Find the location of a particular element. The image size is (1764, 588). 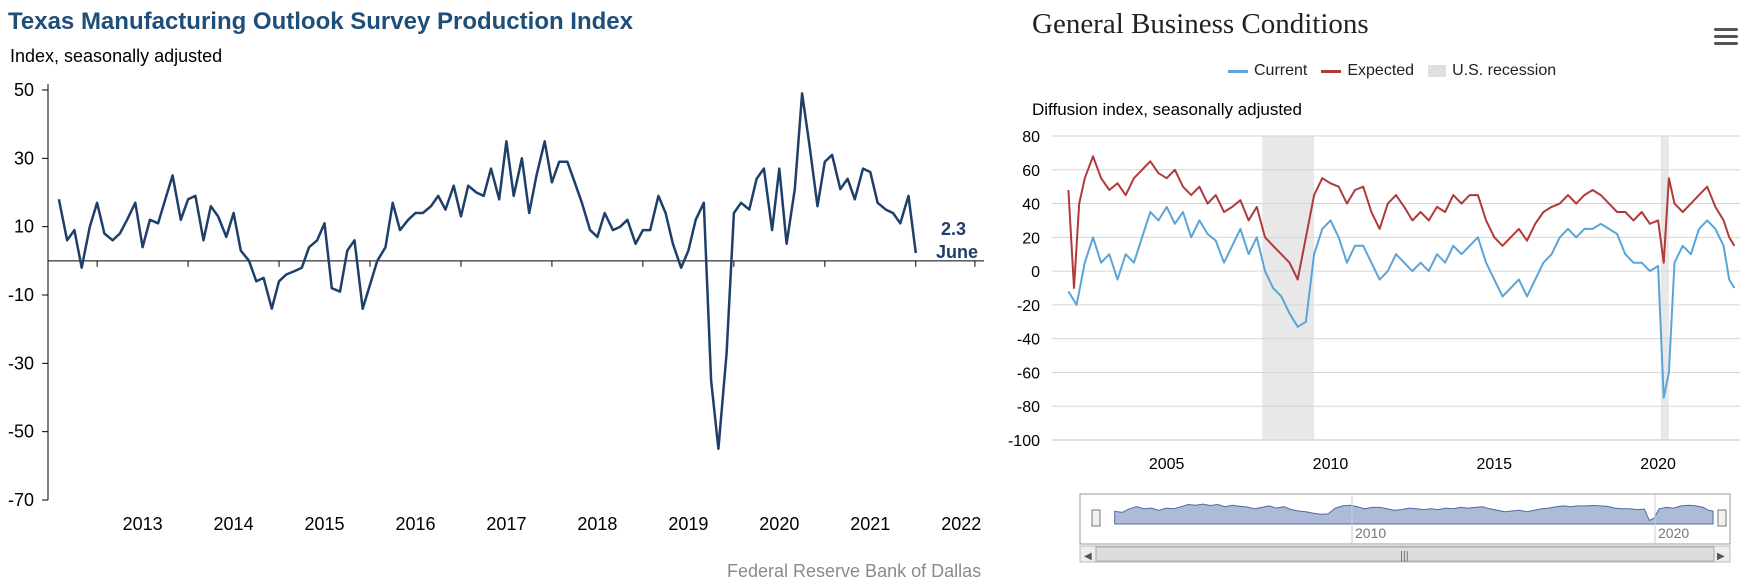

legend-expected: Expected is located at coordinates (1367, 71).